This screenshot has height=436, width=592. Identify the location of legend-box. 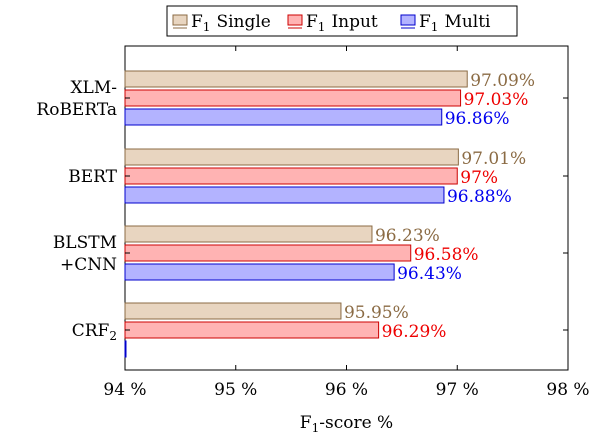
(342, 21).